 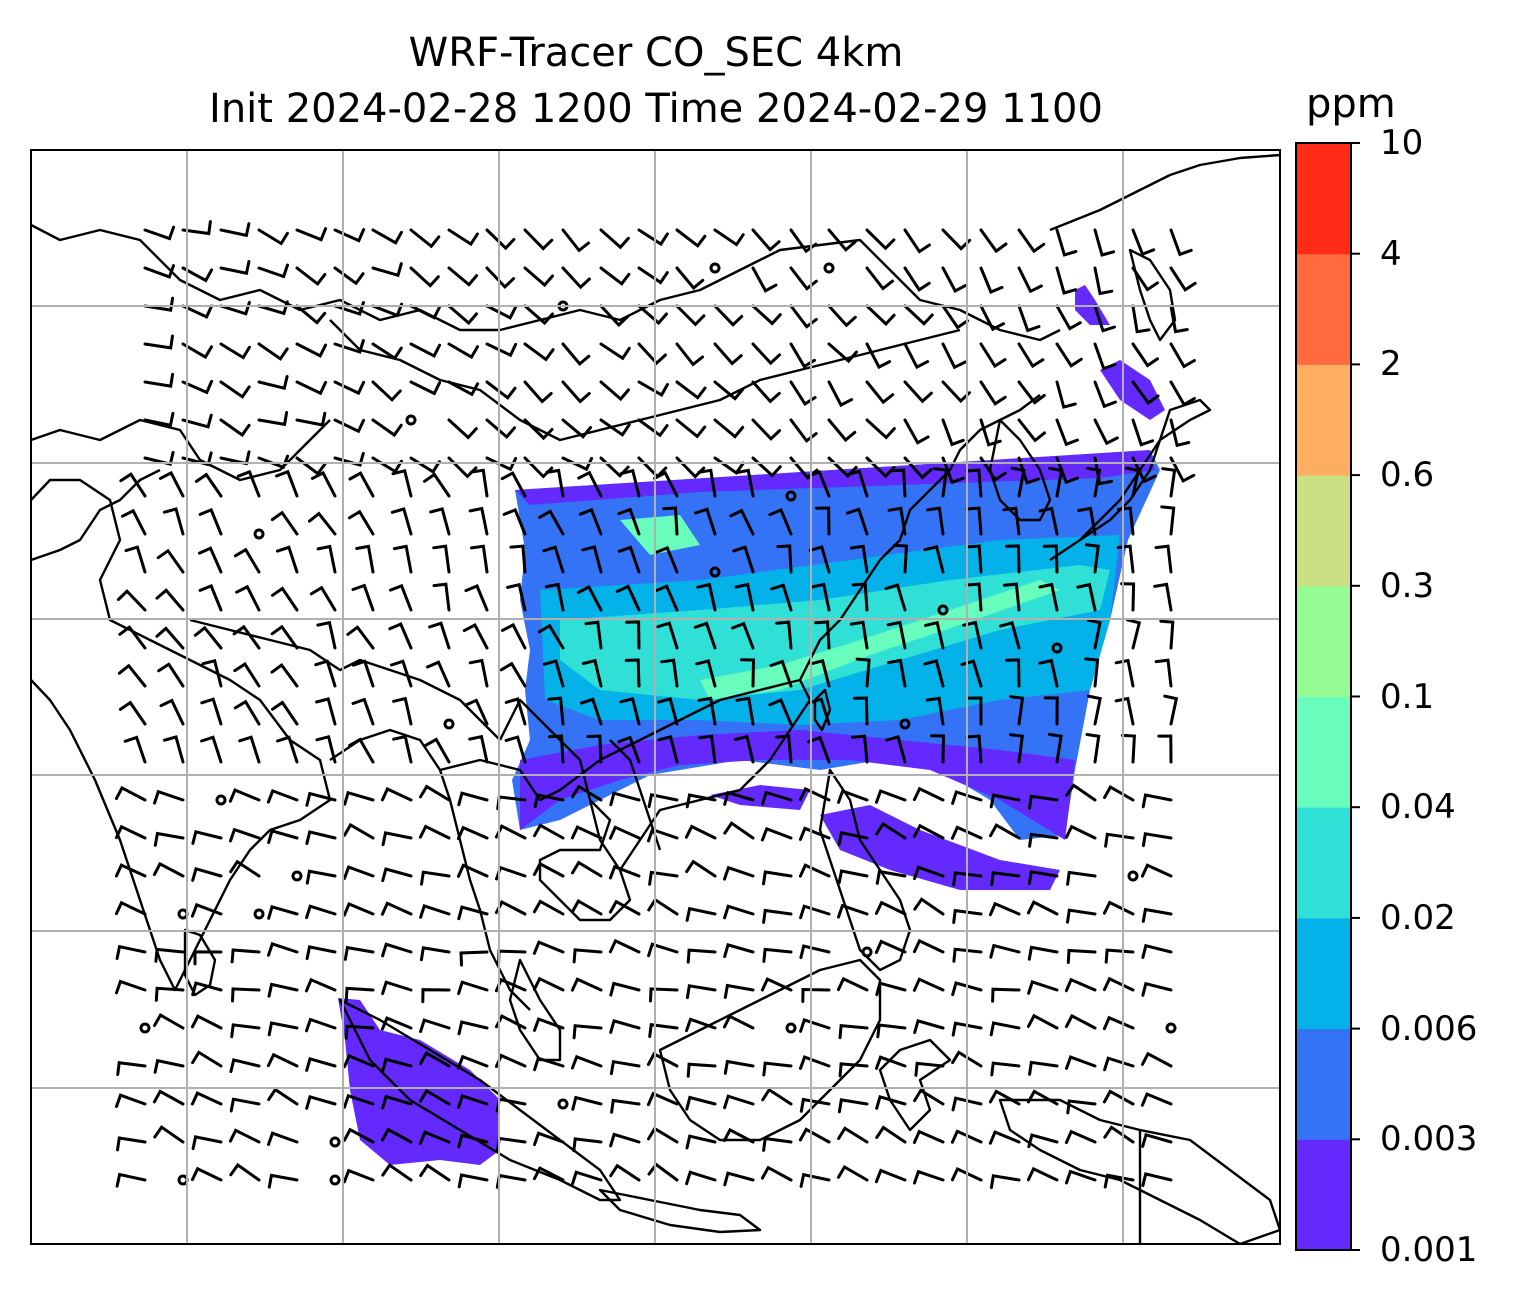 What do you see at coordinates (1402, 143) in the screenshot?
I see `colorbar-tick-label: 10` at bounding box center [1402, 143].